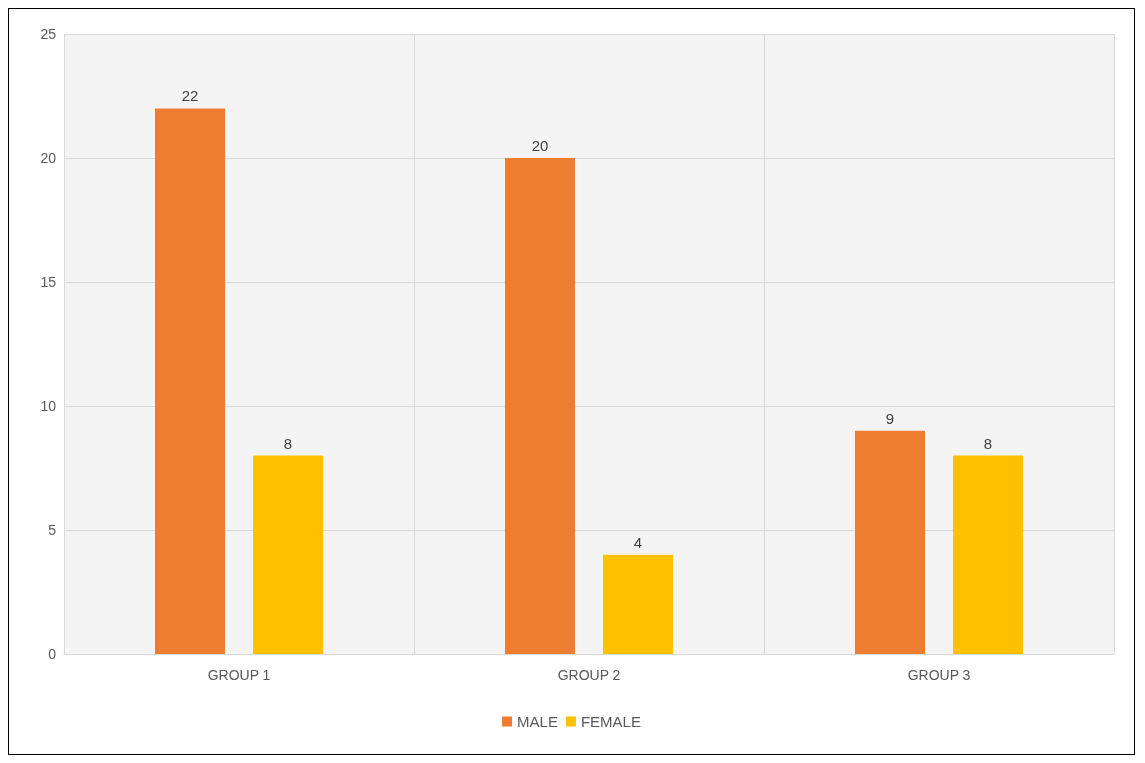  Describe the element at coordinates (52, 654) in the screenshot. I see `y-tick-label: 0` at that location.